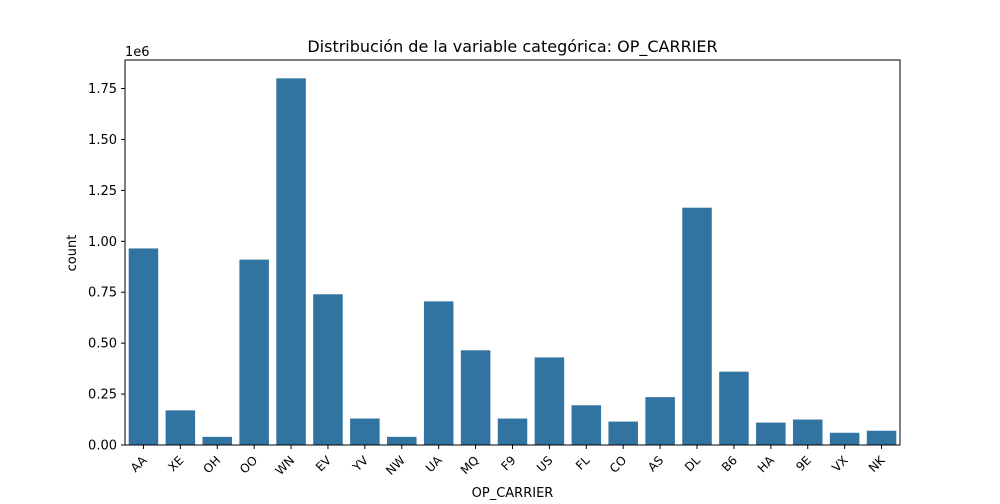 This screenshot has width=1000, height=504. What do you see at coordinates (545, 464) in the screenshot?
I see `x-tick-label: US` at bounding box center [545, 464].